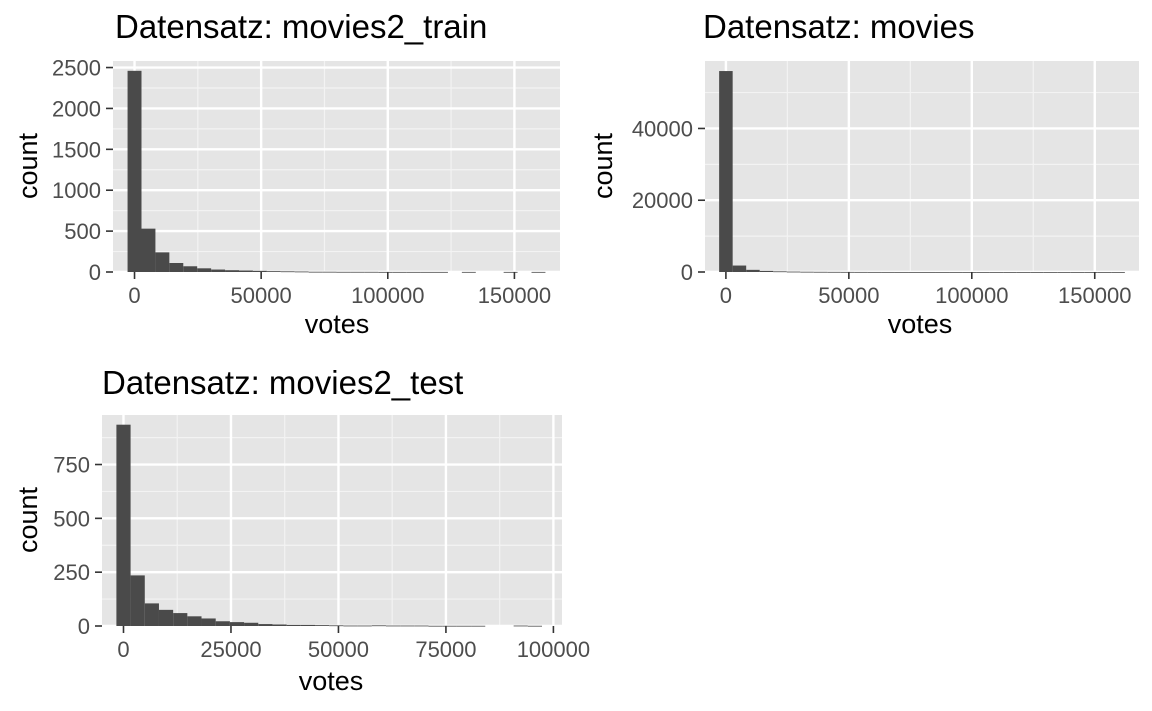 The image size is (1152, 711). I want to click on y-tick-label: 1500, so click(76, 149).